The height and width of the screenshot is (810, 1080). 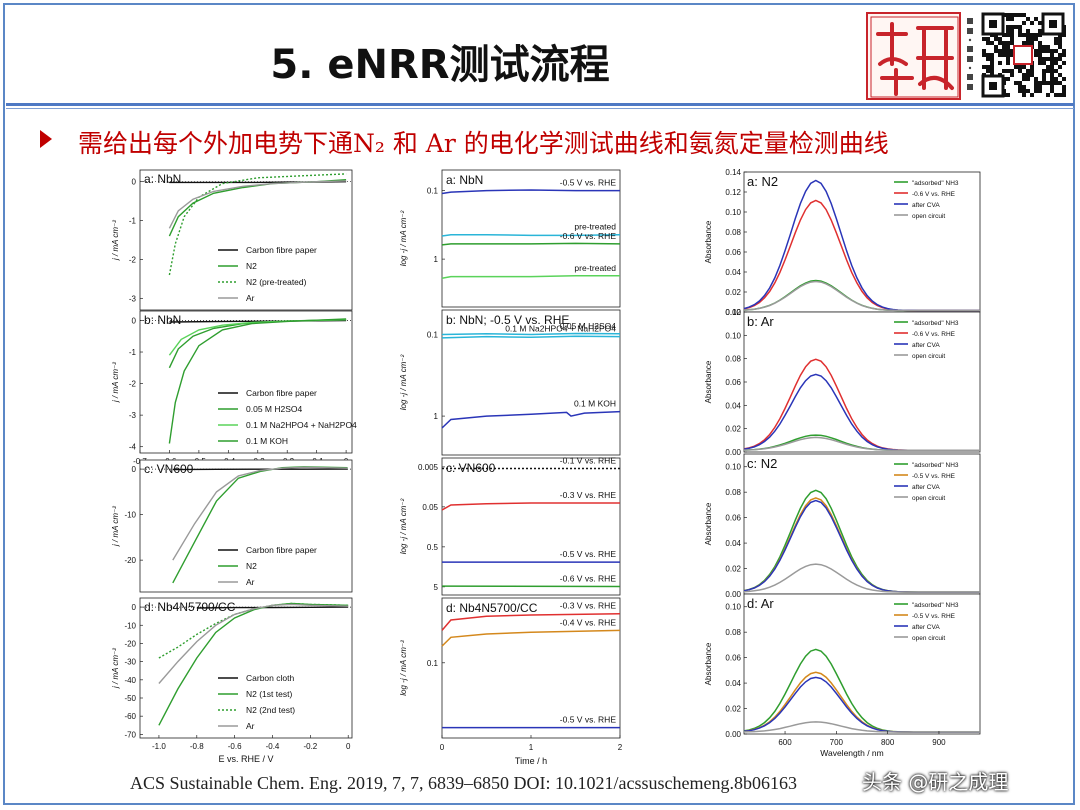 What do you see at coordinates (133, 221) in the screenshot?
I see `y-tick-label: -1` at bounding box center [133, 221].